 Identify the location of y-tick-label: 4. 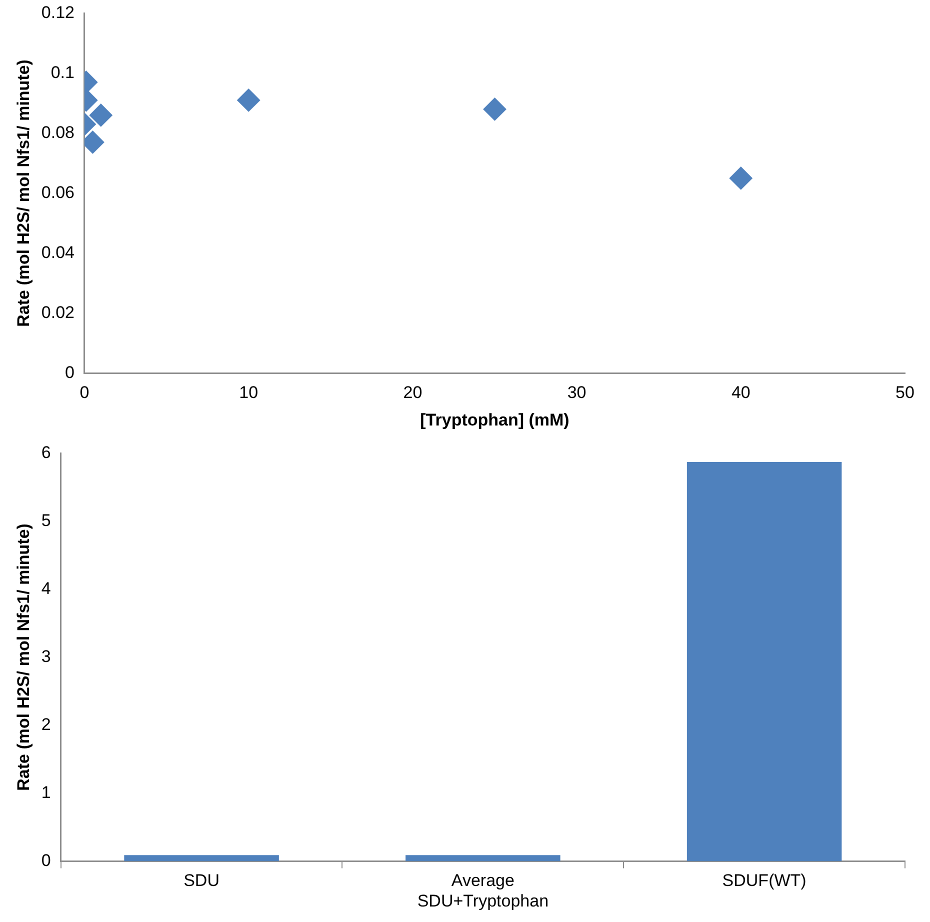
(46, 588).